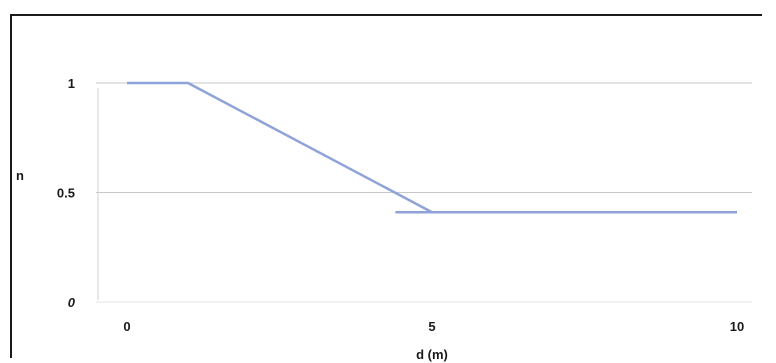  I want to click on x-tick-label-0: 0, so click(126, 326).